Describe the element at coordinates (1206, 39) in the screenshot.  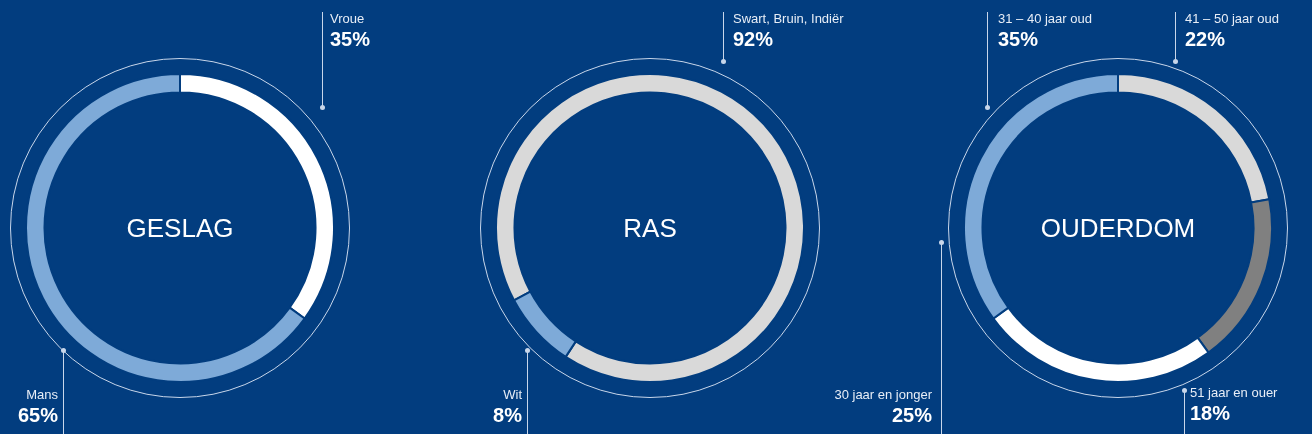
I see `data-label: 22%` at that location.